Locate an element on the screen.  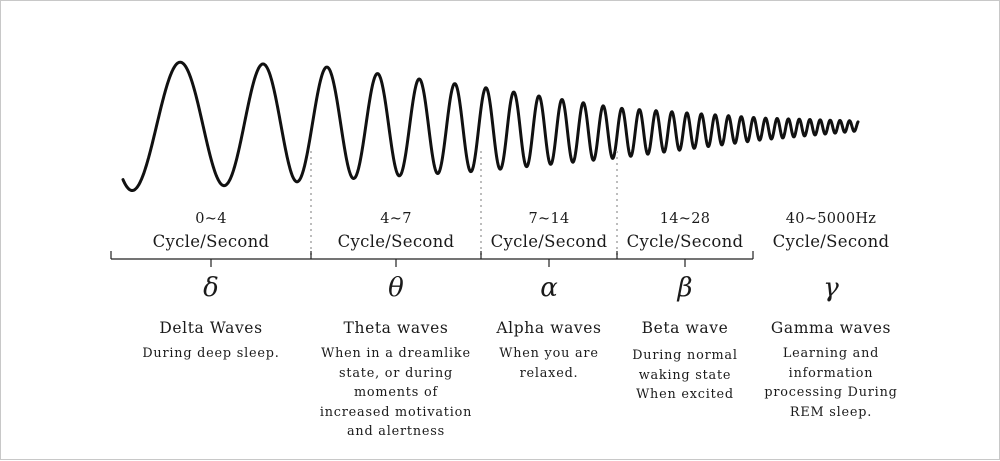
theta-wave-name: Theta waves is located at coordinates (396, 328).